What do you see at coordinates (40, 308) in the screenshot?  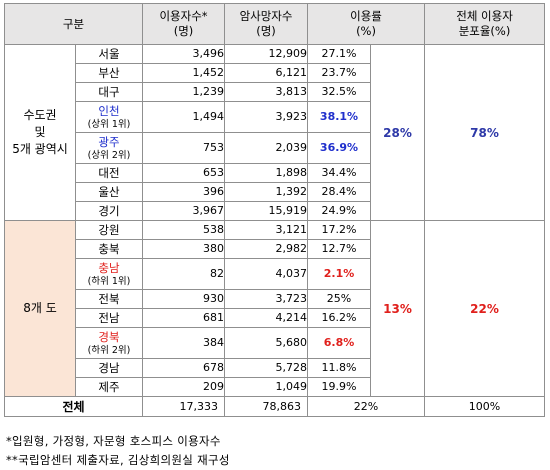 I see `group2-label: 8개 도` at bounding box center [40, 308].